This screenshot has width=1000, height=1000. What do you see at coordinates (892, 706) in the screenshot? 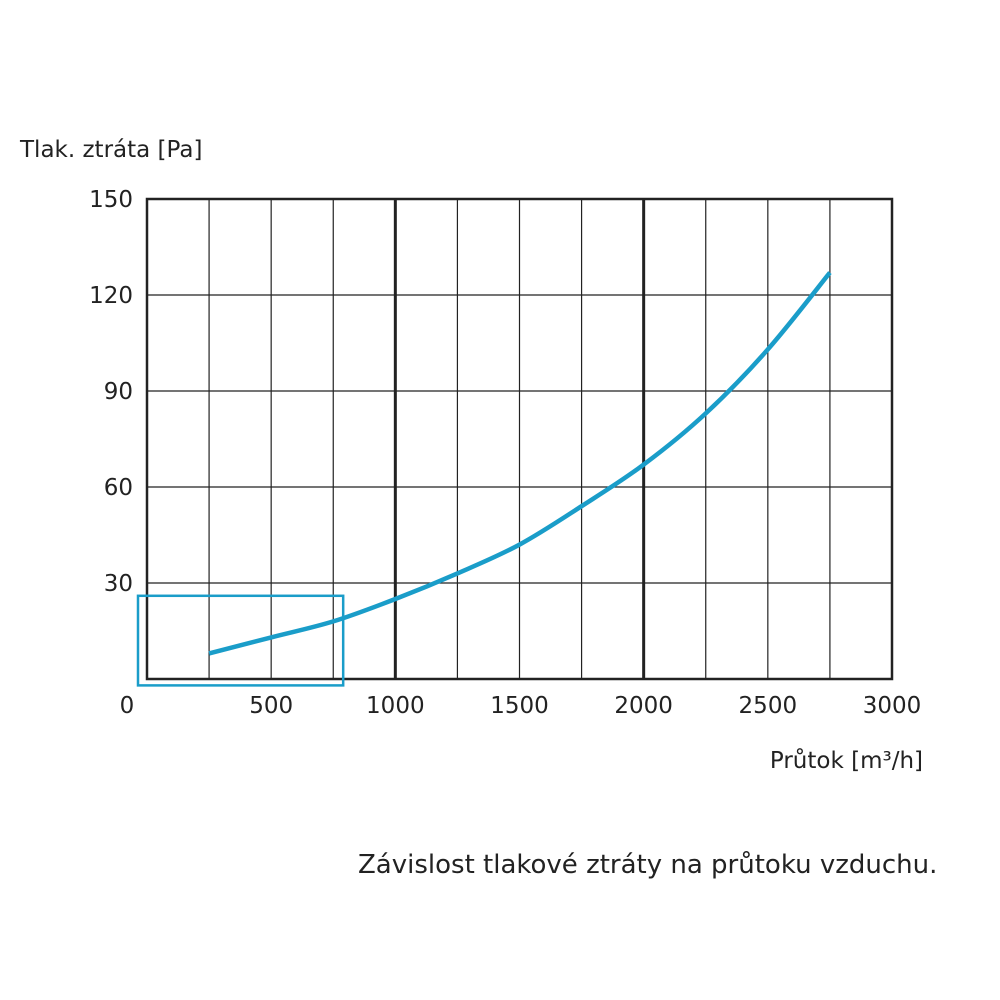
I see `x-tick-label: 3000` at bounding box center [892, 706].